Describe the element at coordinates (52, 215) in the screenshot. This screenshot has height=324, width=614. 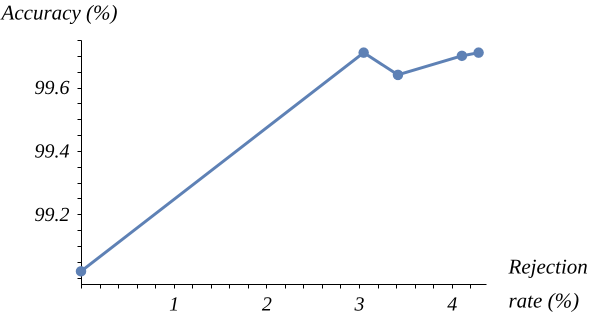
I see `y-tick-label: 99.2` at that location.